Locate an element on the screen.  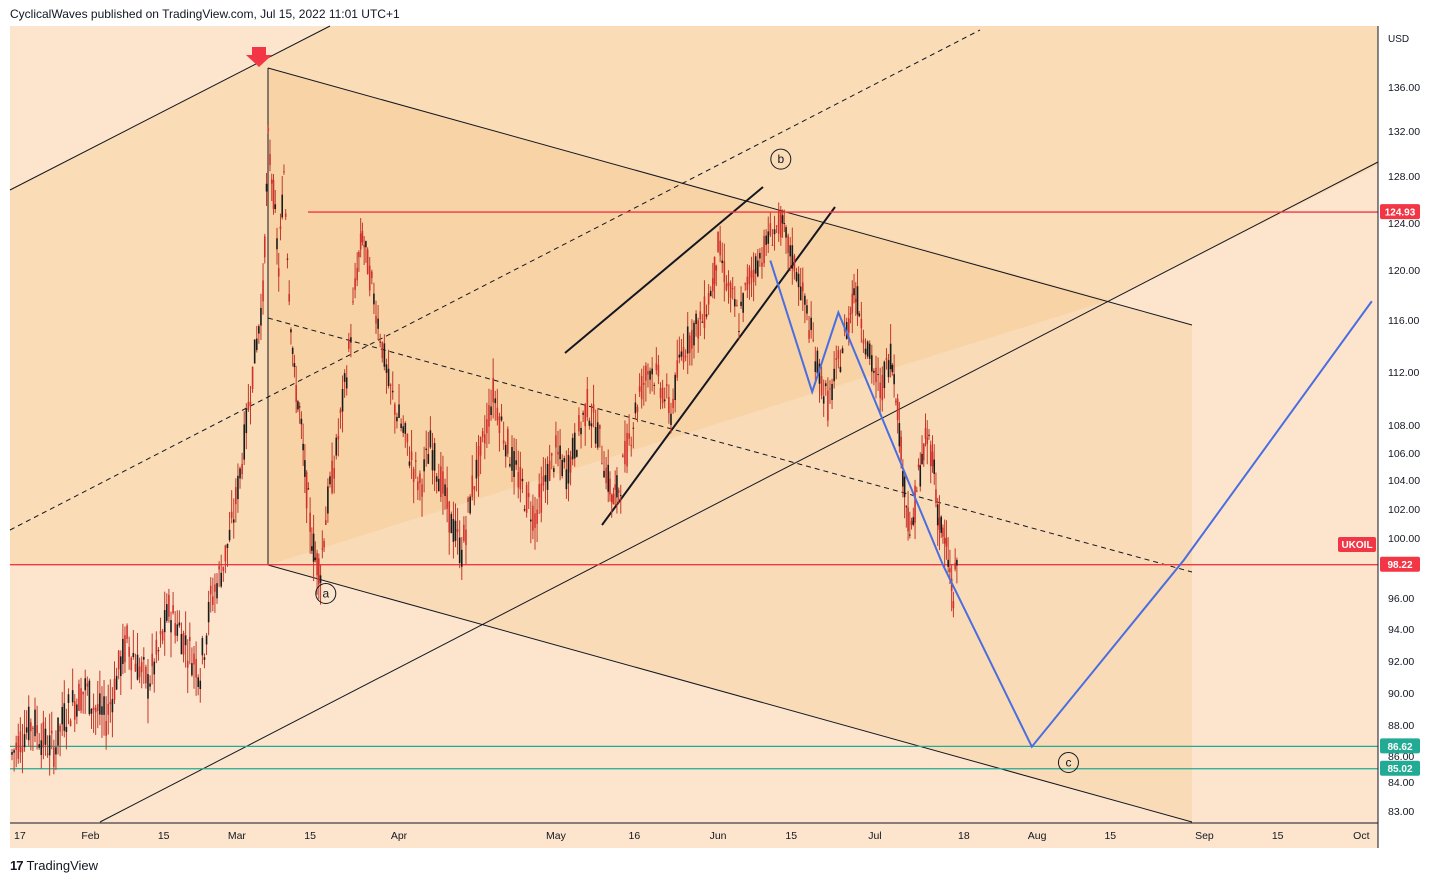
x-tick-label: May is located at coordinates (556, 836).